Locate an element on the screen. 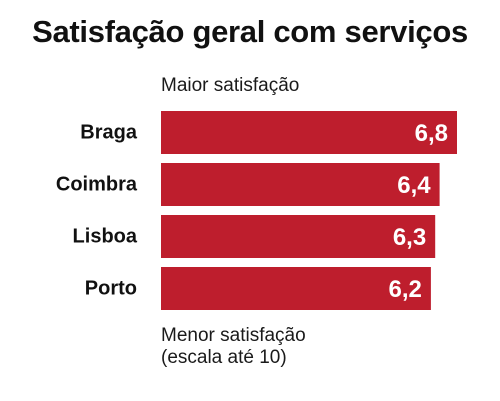 Image resolution: width=500 pixels, height=401 pixels. bottom-annotation-line2: (escala até 10) is located at coordinates (224, 357).